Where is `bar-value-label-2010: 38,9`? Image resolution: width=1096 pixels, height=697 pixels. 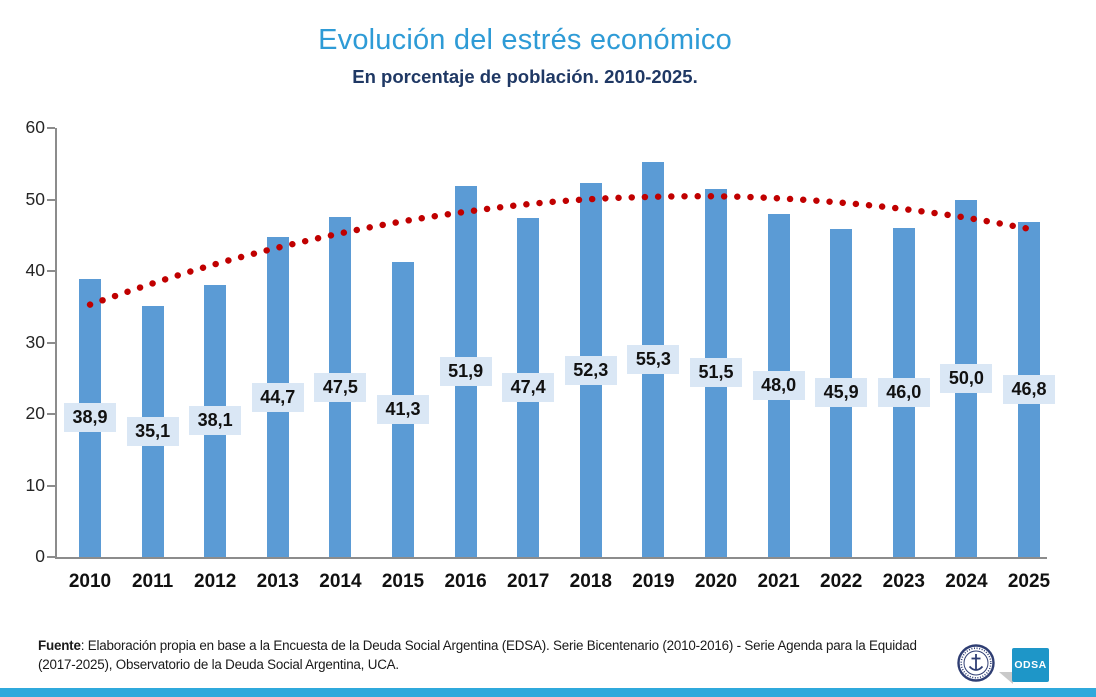
bar-value-label-2010: 38,9 is located at coordinates (90, 418).